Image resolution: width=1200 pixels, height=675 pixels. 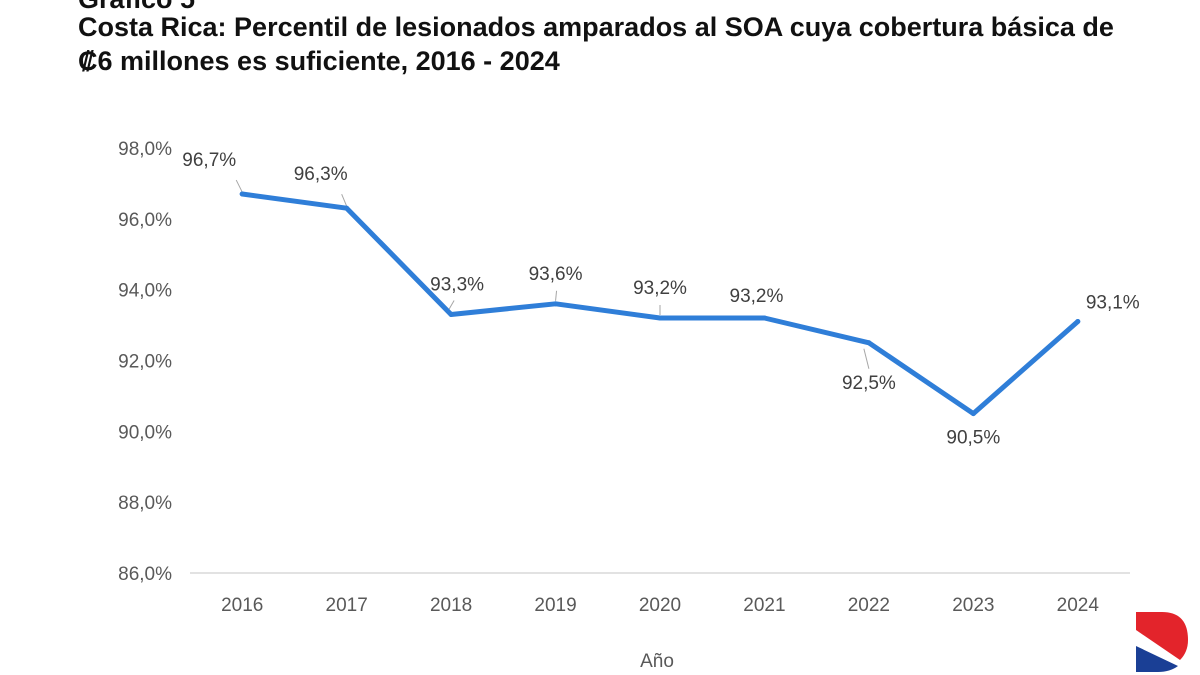 I want to click on data-label: 92,5%, so click(x=869, y=383).